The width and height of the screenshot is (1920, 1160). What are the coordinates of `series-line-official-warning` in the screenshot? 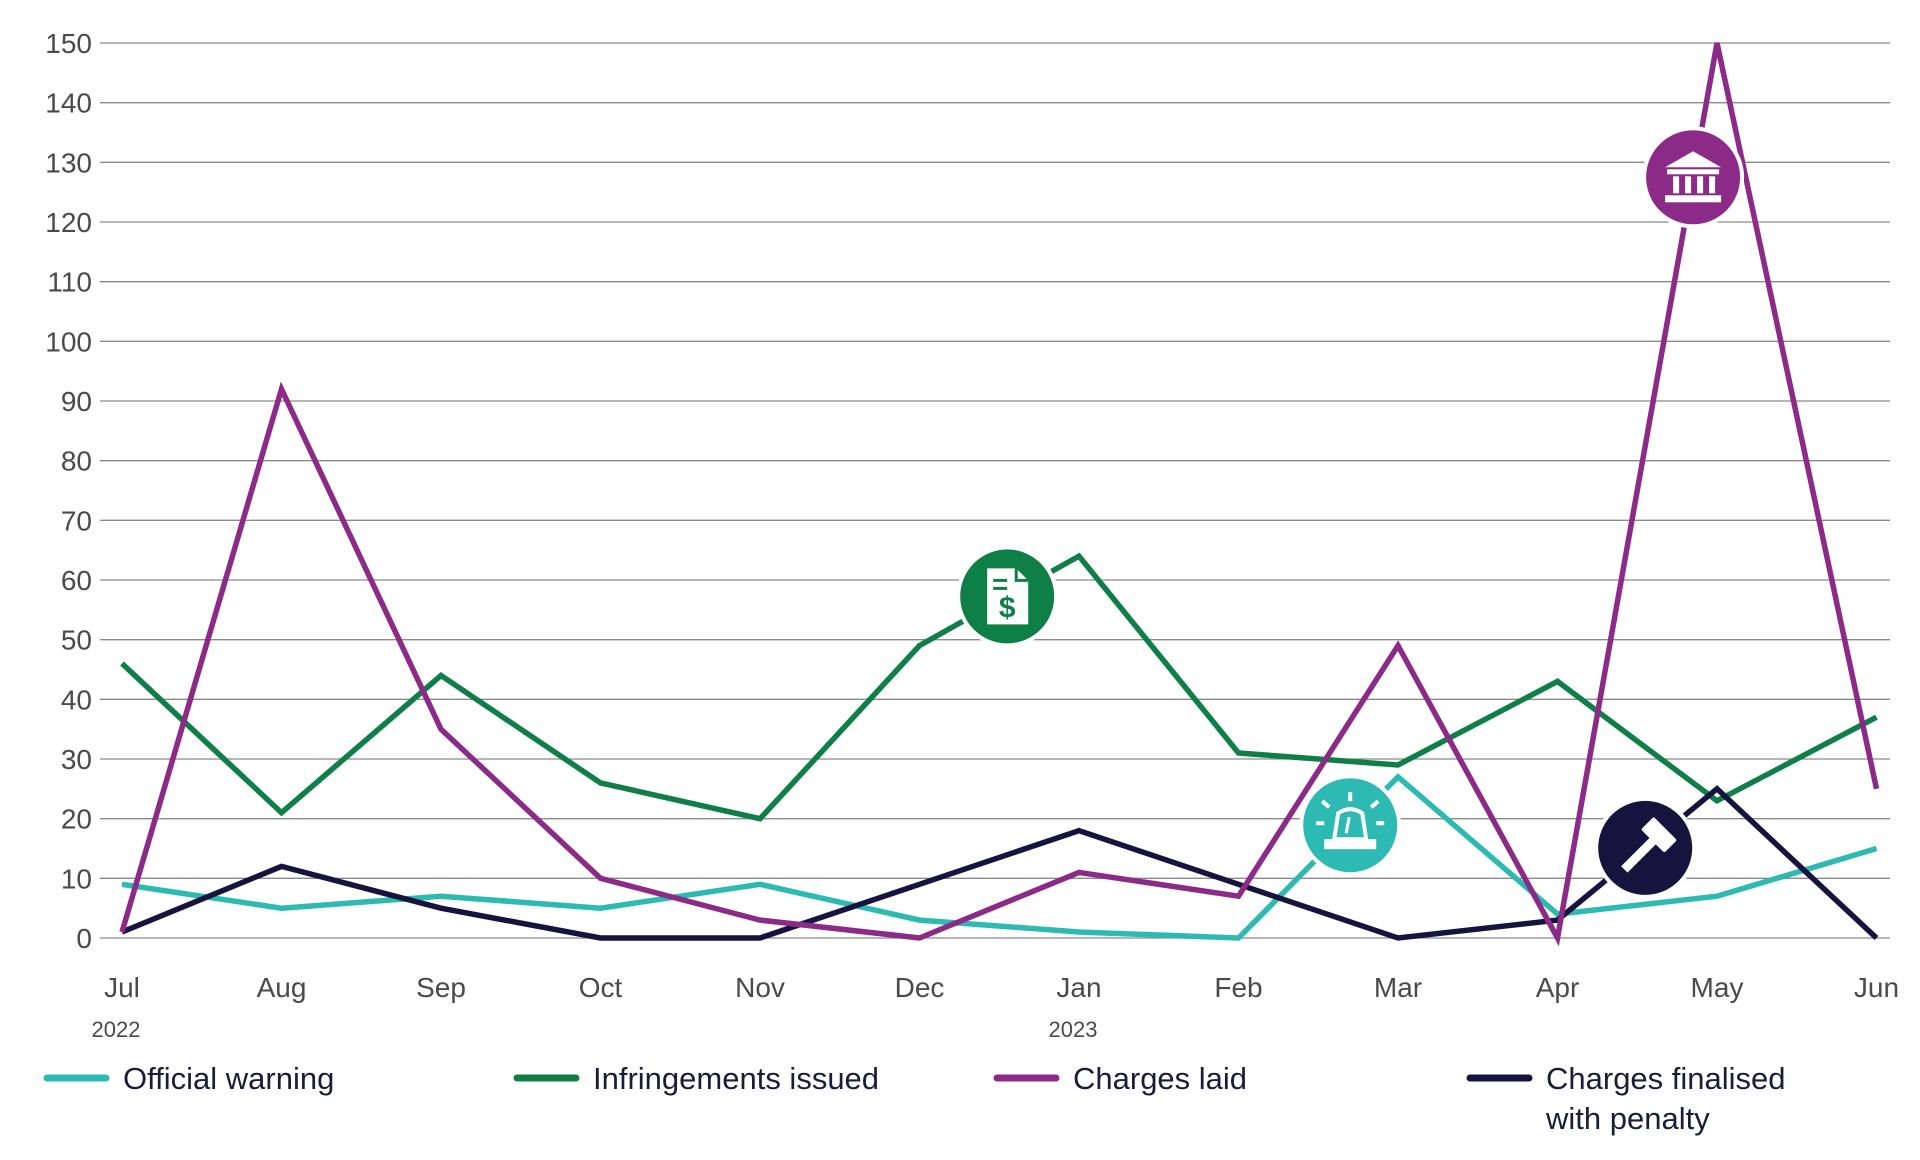 It's located at (999, 857).